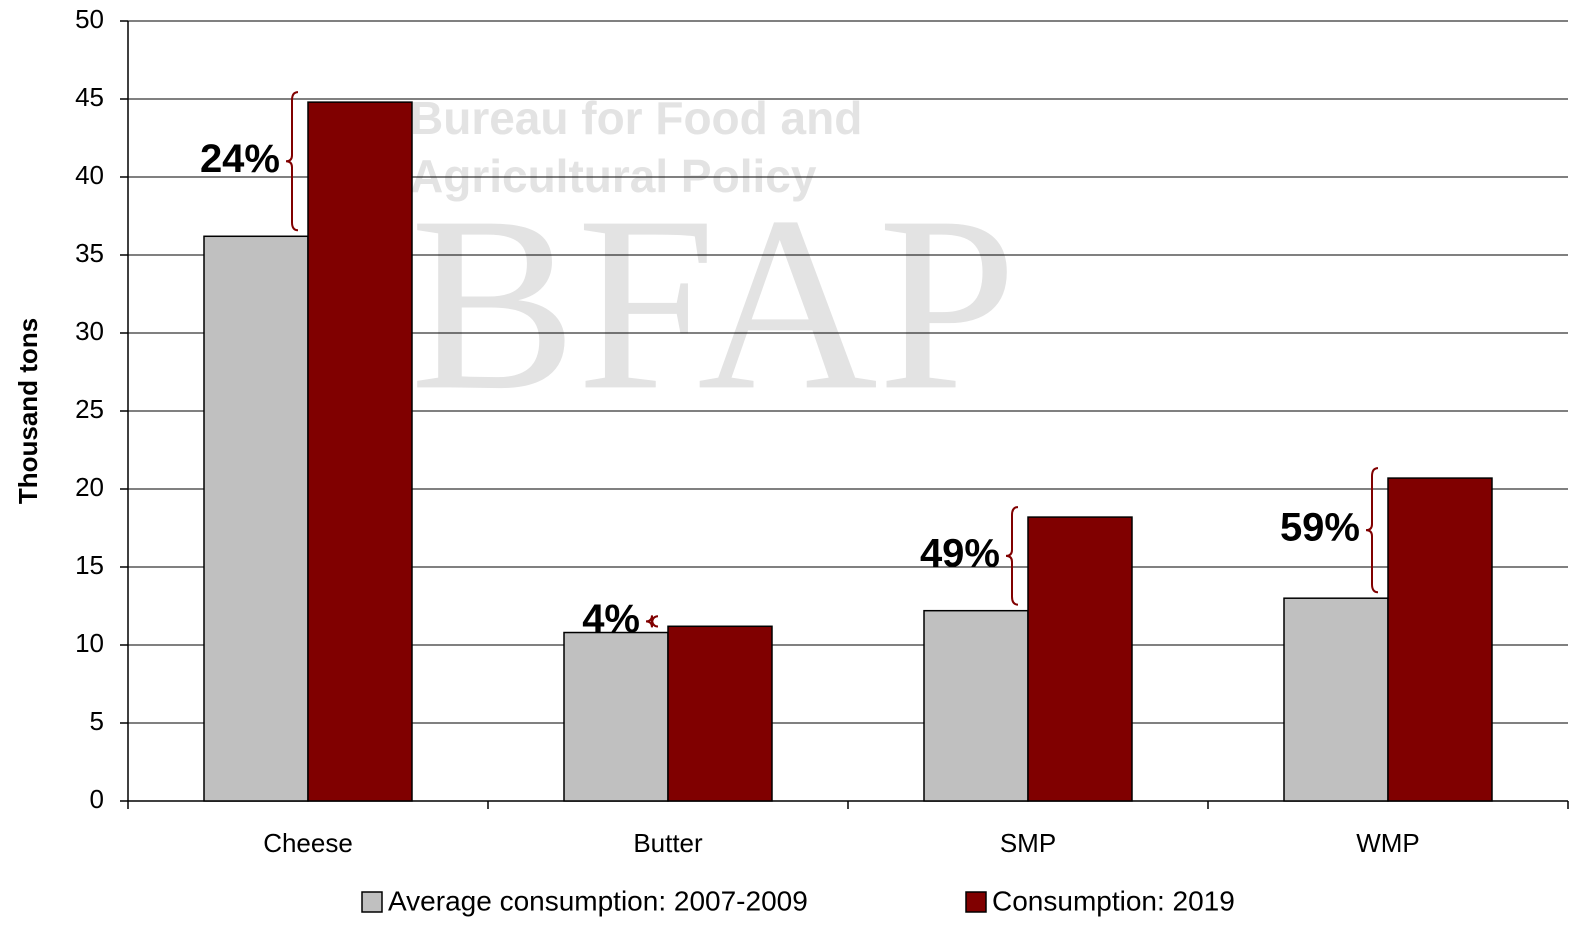  What do you see at coordinates (89, 409) in the screenshot?
I see `y-tick-label: 25` at bounding box center [89, 409].